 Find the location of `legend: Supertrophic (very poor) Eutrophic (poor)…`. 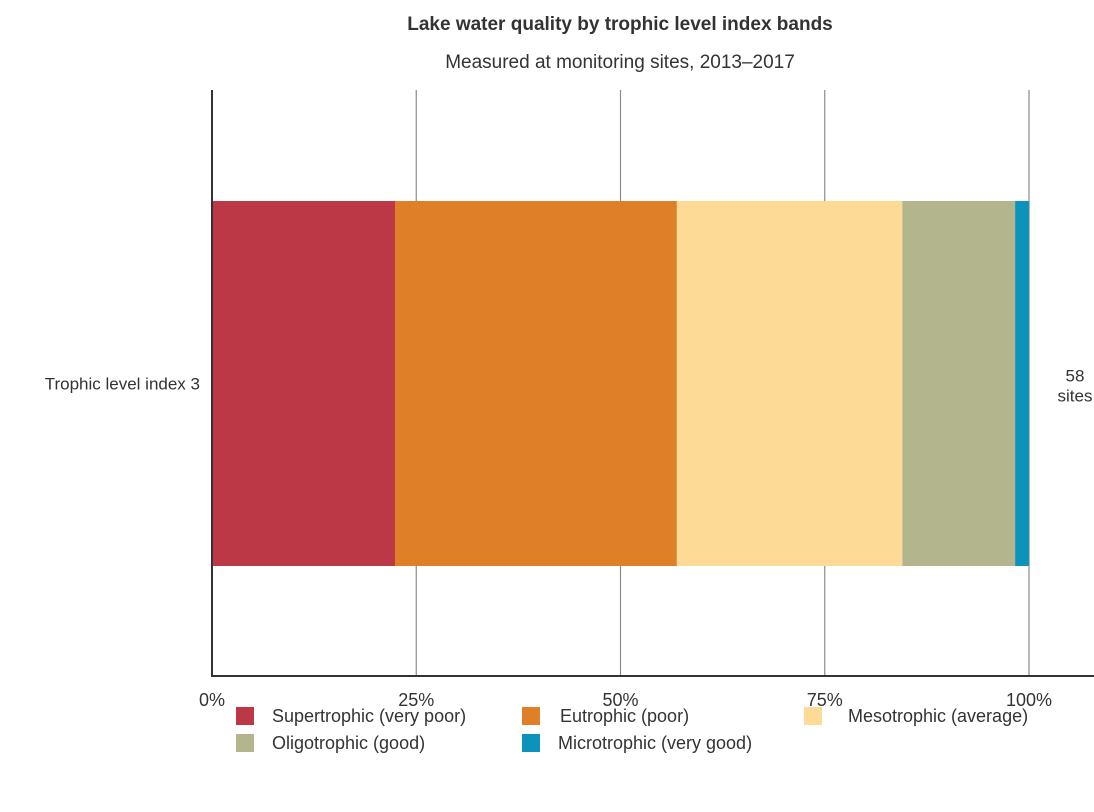

legend: Supertrophic (very poor) Eutrophic (poor)… is located at coordinates (661, 754).